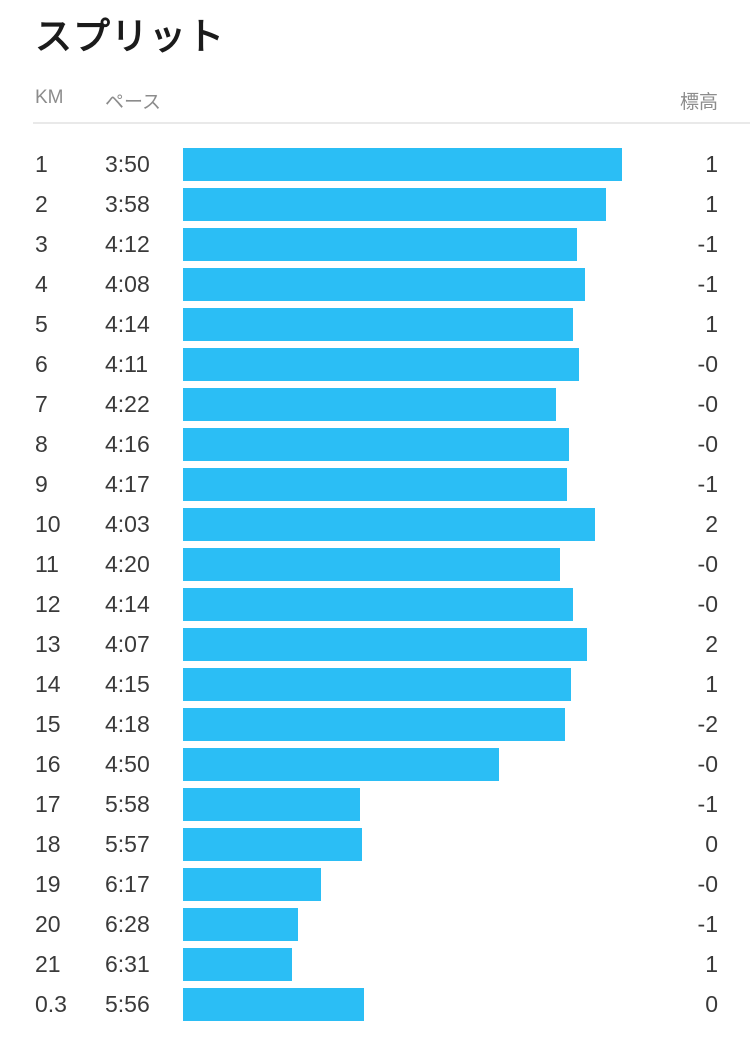  I want to click on pace-label: 4:15, so click(127, 684).